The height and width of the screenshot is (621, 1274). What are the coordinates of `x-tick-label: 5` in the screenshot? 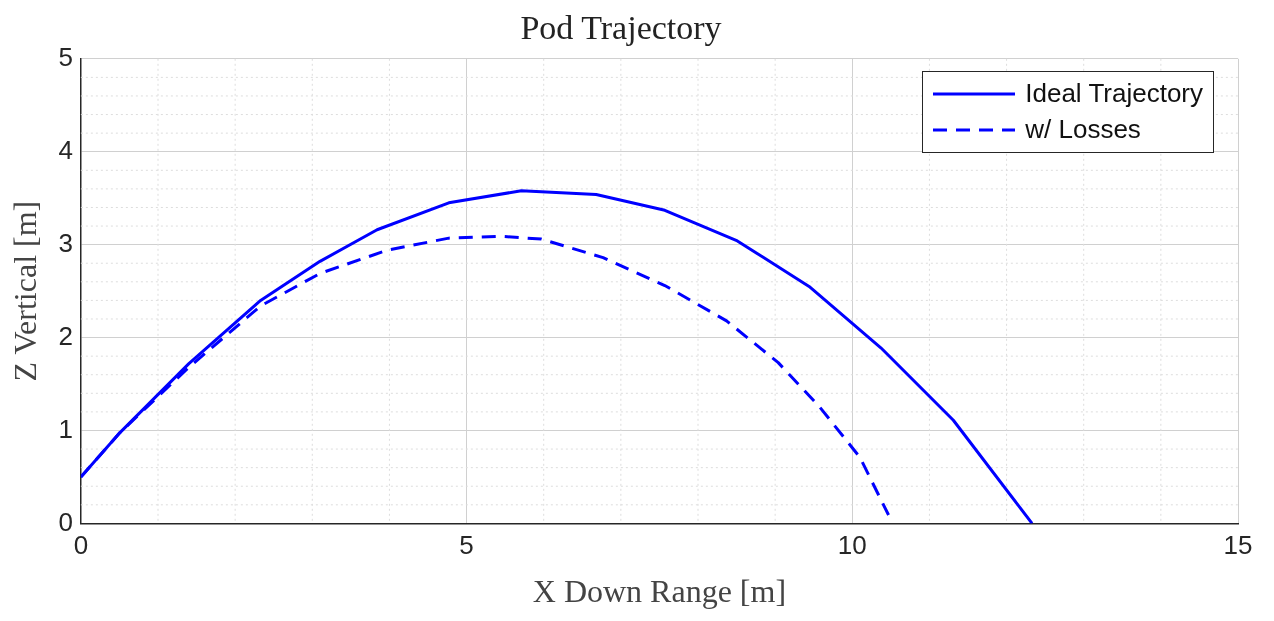 It's located at (466, 545).